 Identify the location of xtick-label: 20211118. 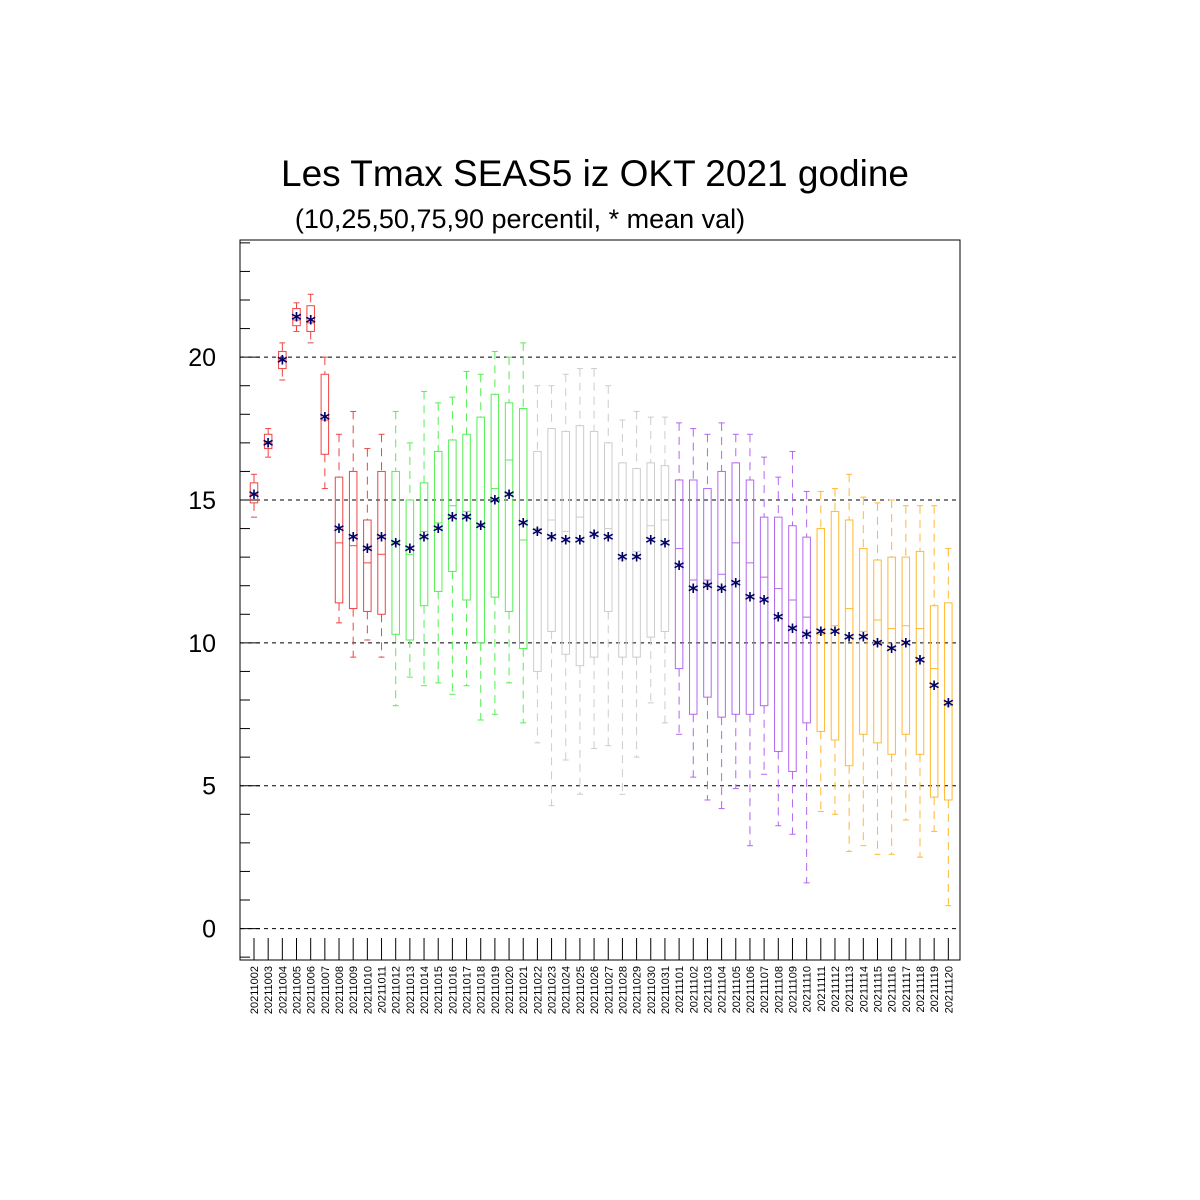
(921, 989).